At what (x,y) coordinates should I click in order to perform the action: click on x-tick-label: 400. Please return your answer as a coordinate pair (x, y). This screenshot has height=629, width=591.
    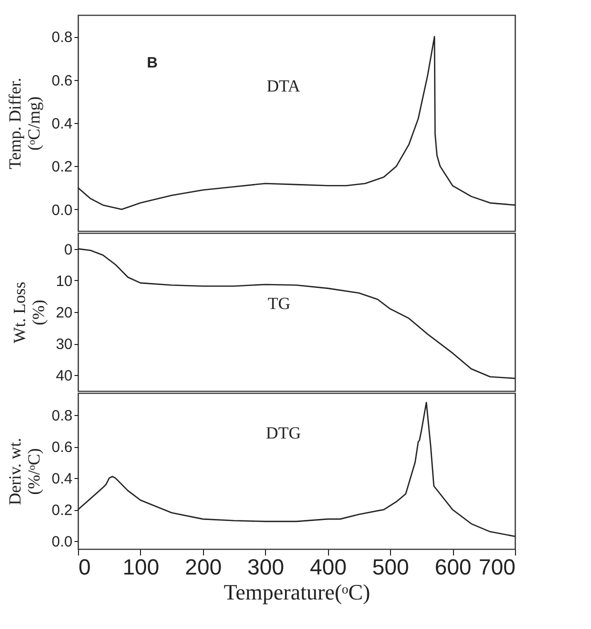
    Looking at the image, I should click on (328, 567).